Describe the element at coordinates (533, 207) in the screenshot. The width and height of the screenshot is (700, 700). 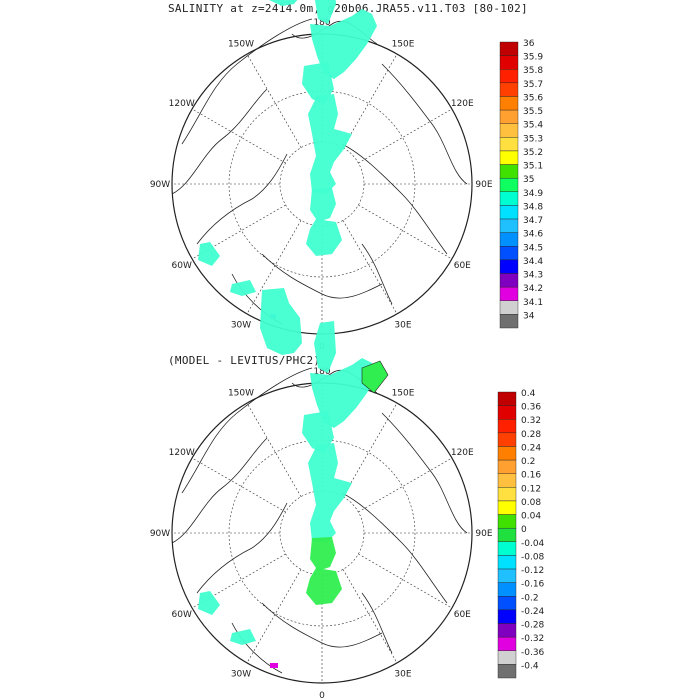
I see `top-colorbar-label-12: 34.8` at that location.